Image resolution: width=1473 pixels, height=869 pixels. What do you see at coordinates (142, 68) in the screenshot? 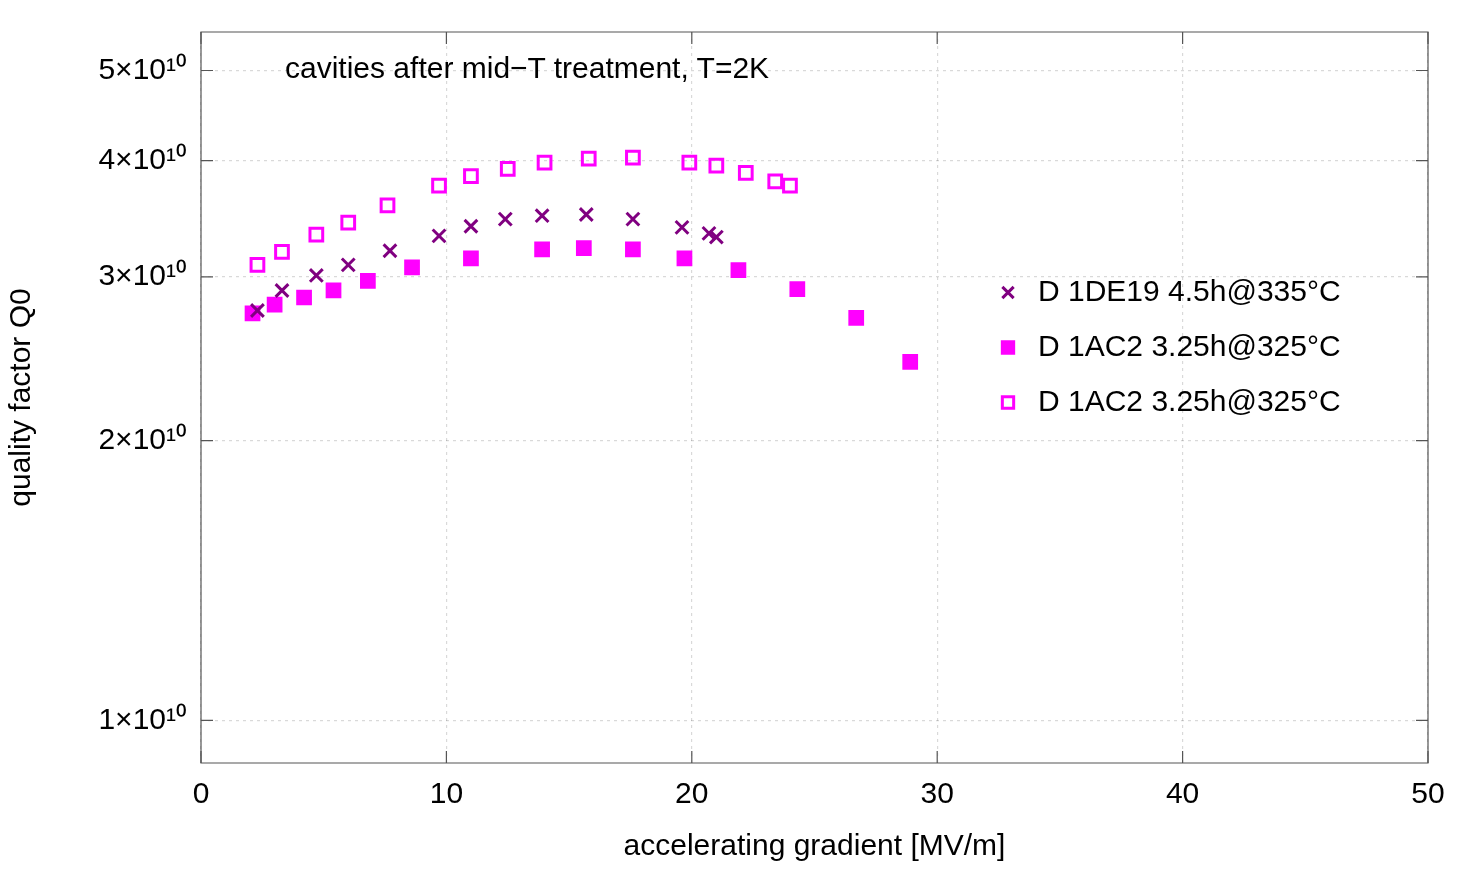
I see `y-tick-label: 5×10¹⁰` at bounding box center [142, 68].